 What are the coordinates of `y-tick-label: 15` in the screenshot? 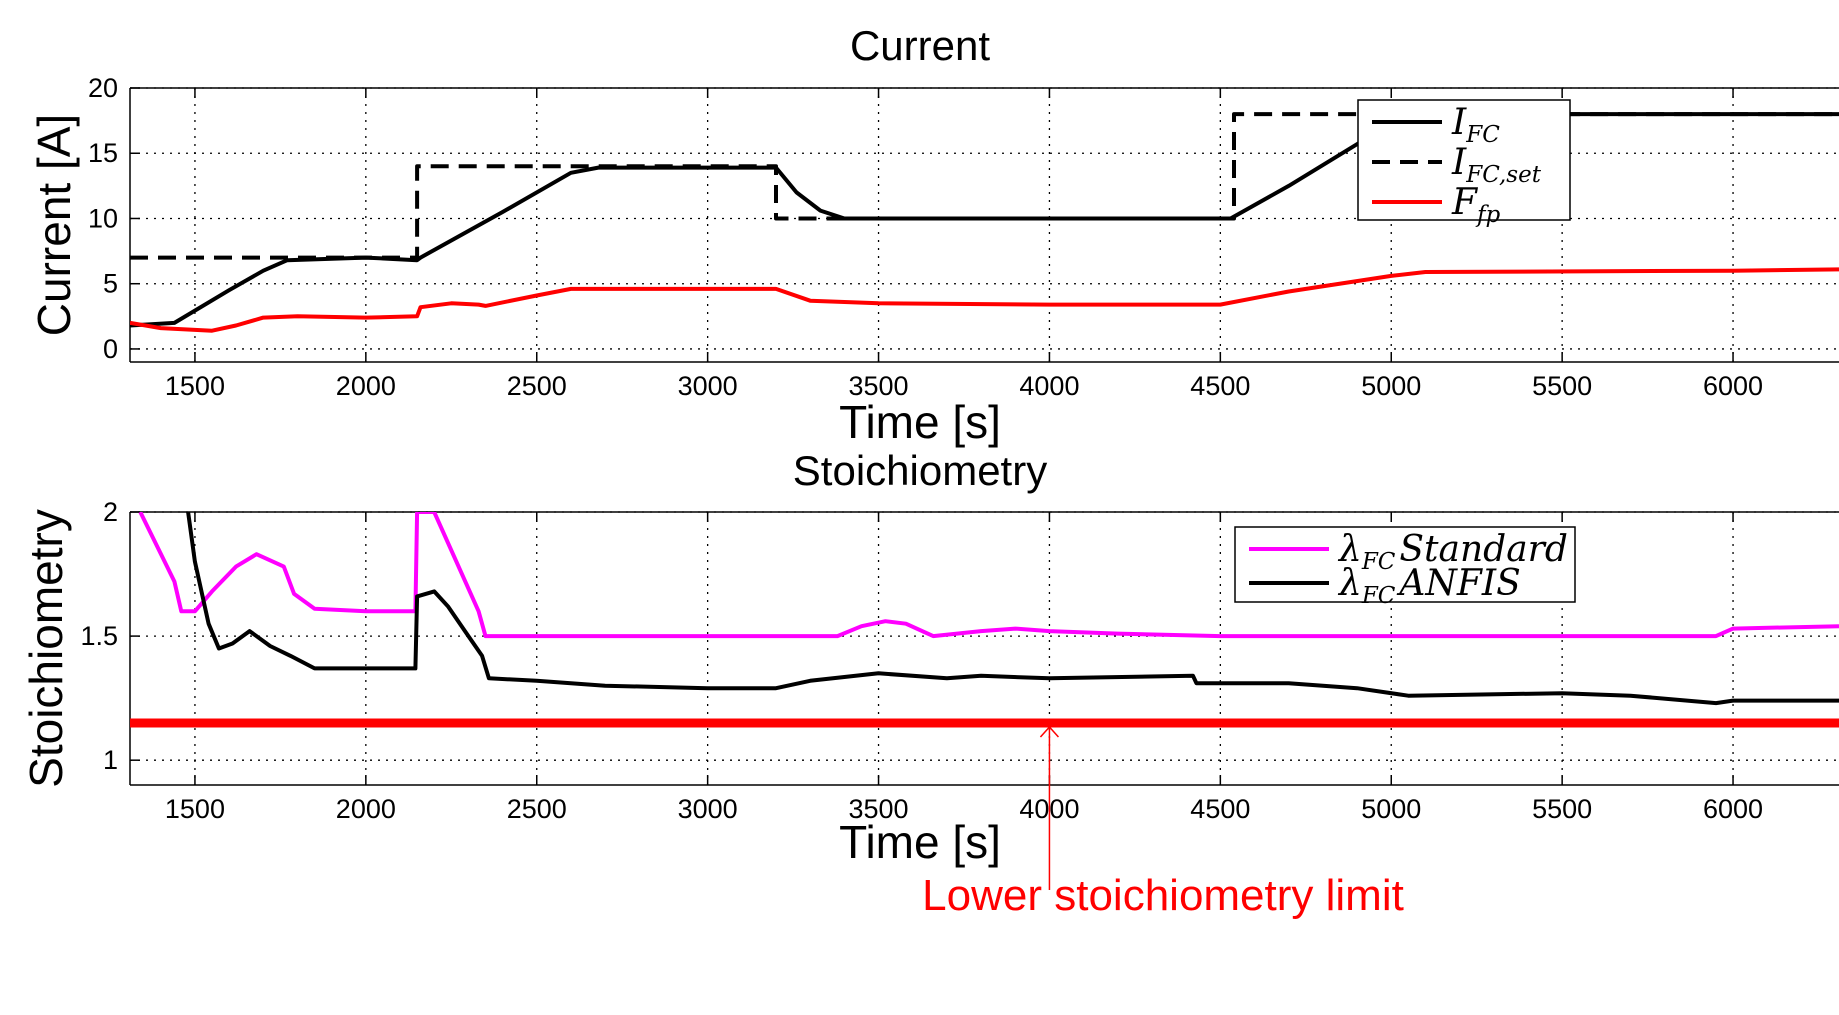 It's located at (103, 153).